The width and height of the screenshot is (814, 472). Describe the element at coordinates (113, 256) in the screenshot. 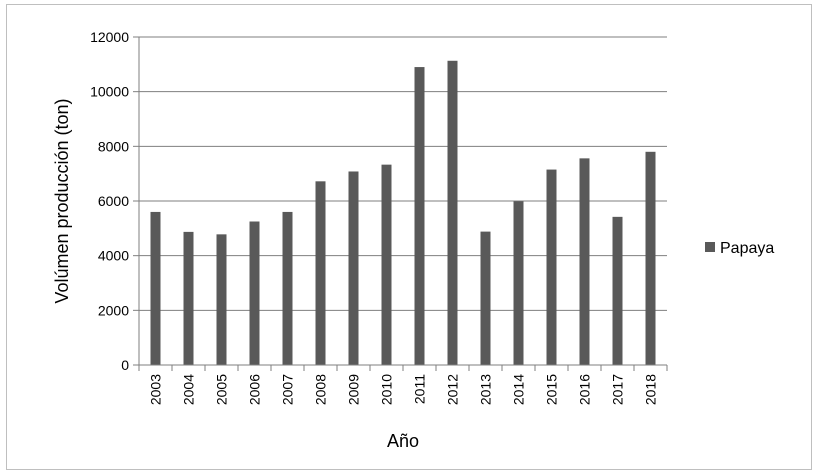

I see `y-tick-label: 4000` at that location.